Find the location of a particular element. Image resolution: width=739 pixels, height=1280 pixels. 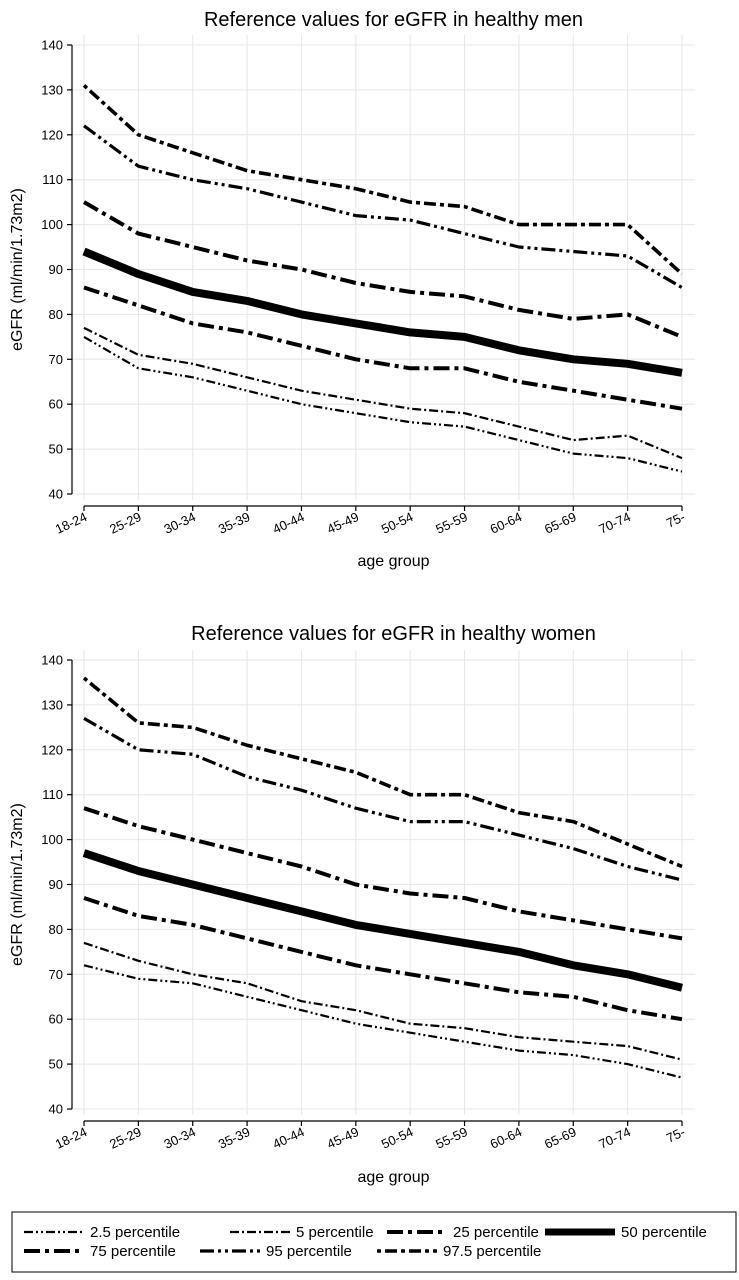

legend-box is located at coordinates (374, 1242).